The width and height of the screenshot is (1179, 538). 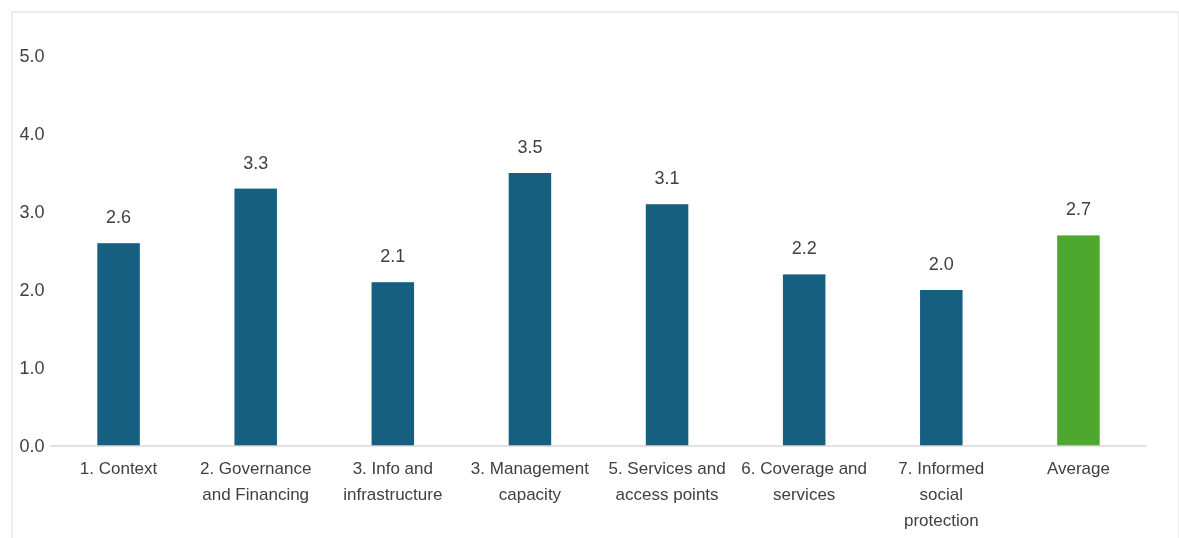 I want to click on y-tick-label: 1.0, so click(x=32, y=368).